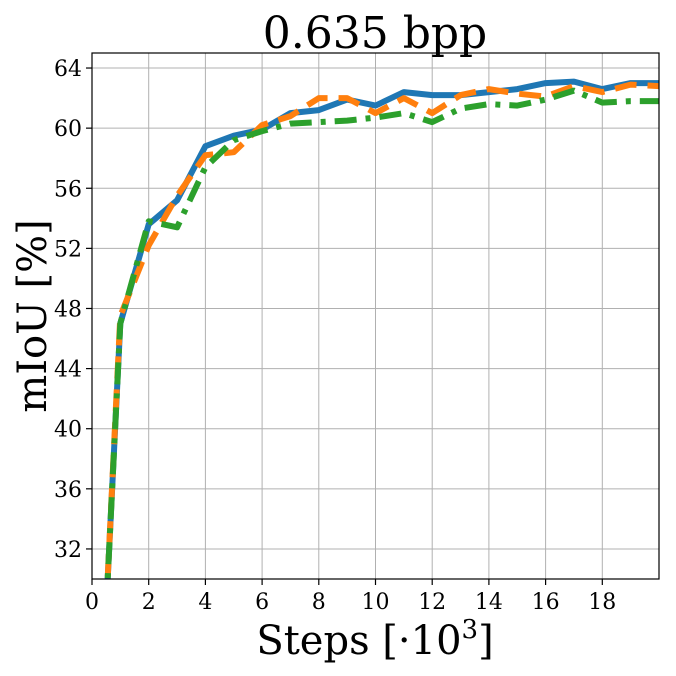 The width and height of the screenshot is (676, 676). What do you see at coordinates (602, 602) in the screenshot?
I see `x-tick-label: 18` at bounding box center [602, 602].